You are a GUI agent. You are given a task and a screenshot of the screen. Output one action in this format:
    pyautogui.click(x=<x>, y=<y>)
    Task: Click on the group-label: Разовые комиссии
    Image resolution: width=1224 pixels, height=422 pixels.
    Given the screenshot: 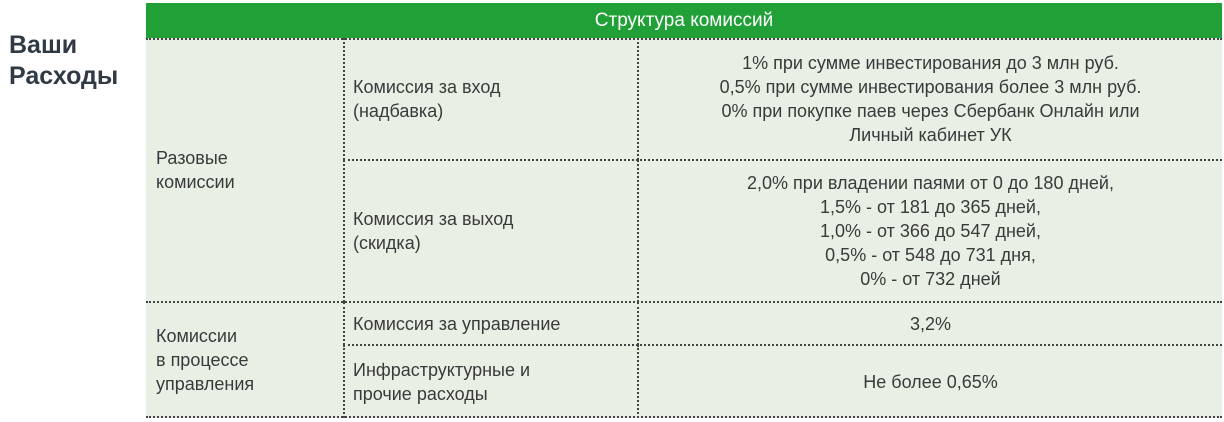 What is the action you would take?
    pyautogui.click(x=195, y=170)
    